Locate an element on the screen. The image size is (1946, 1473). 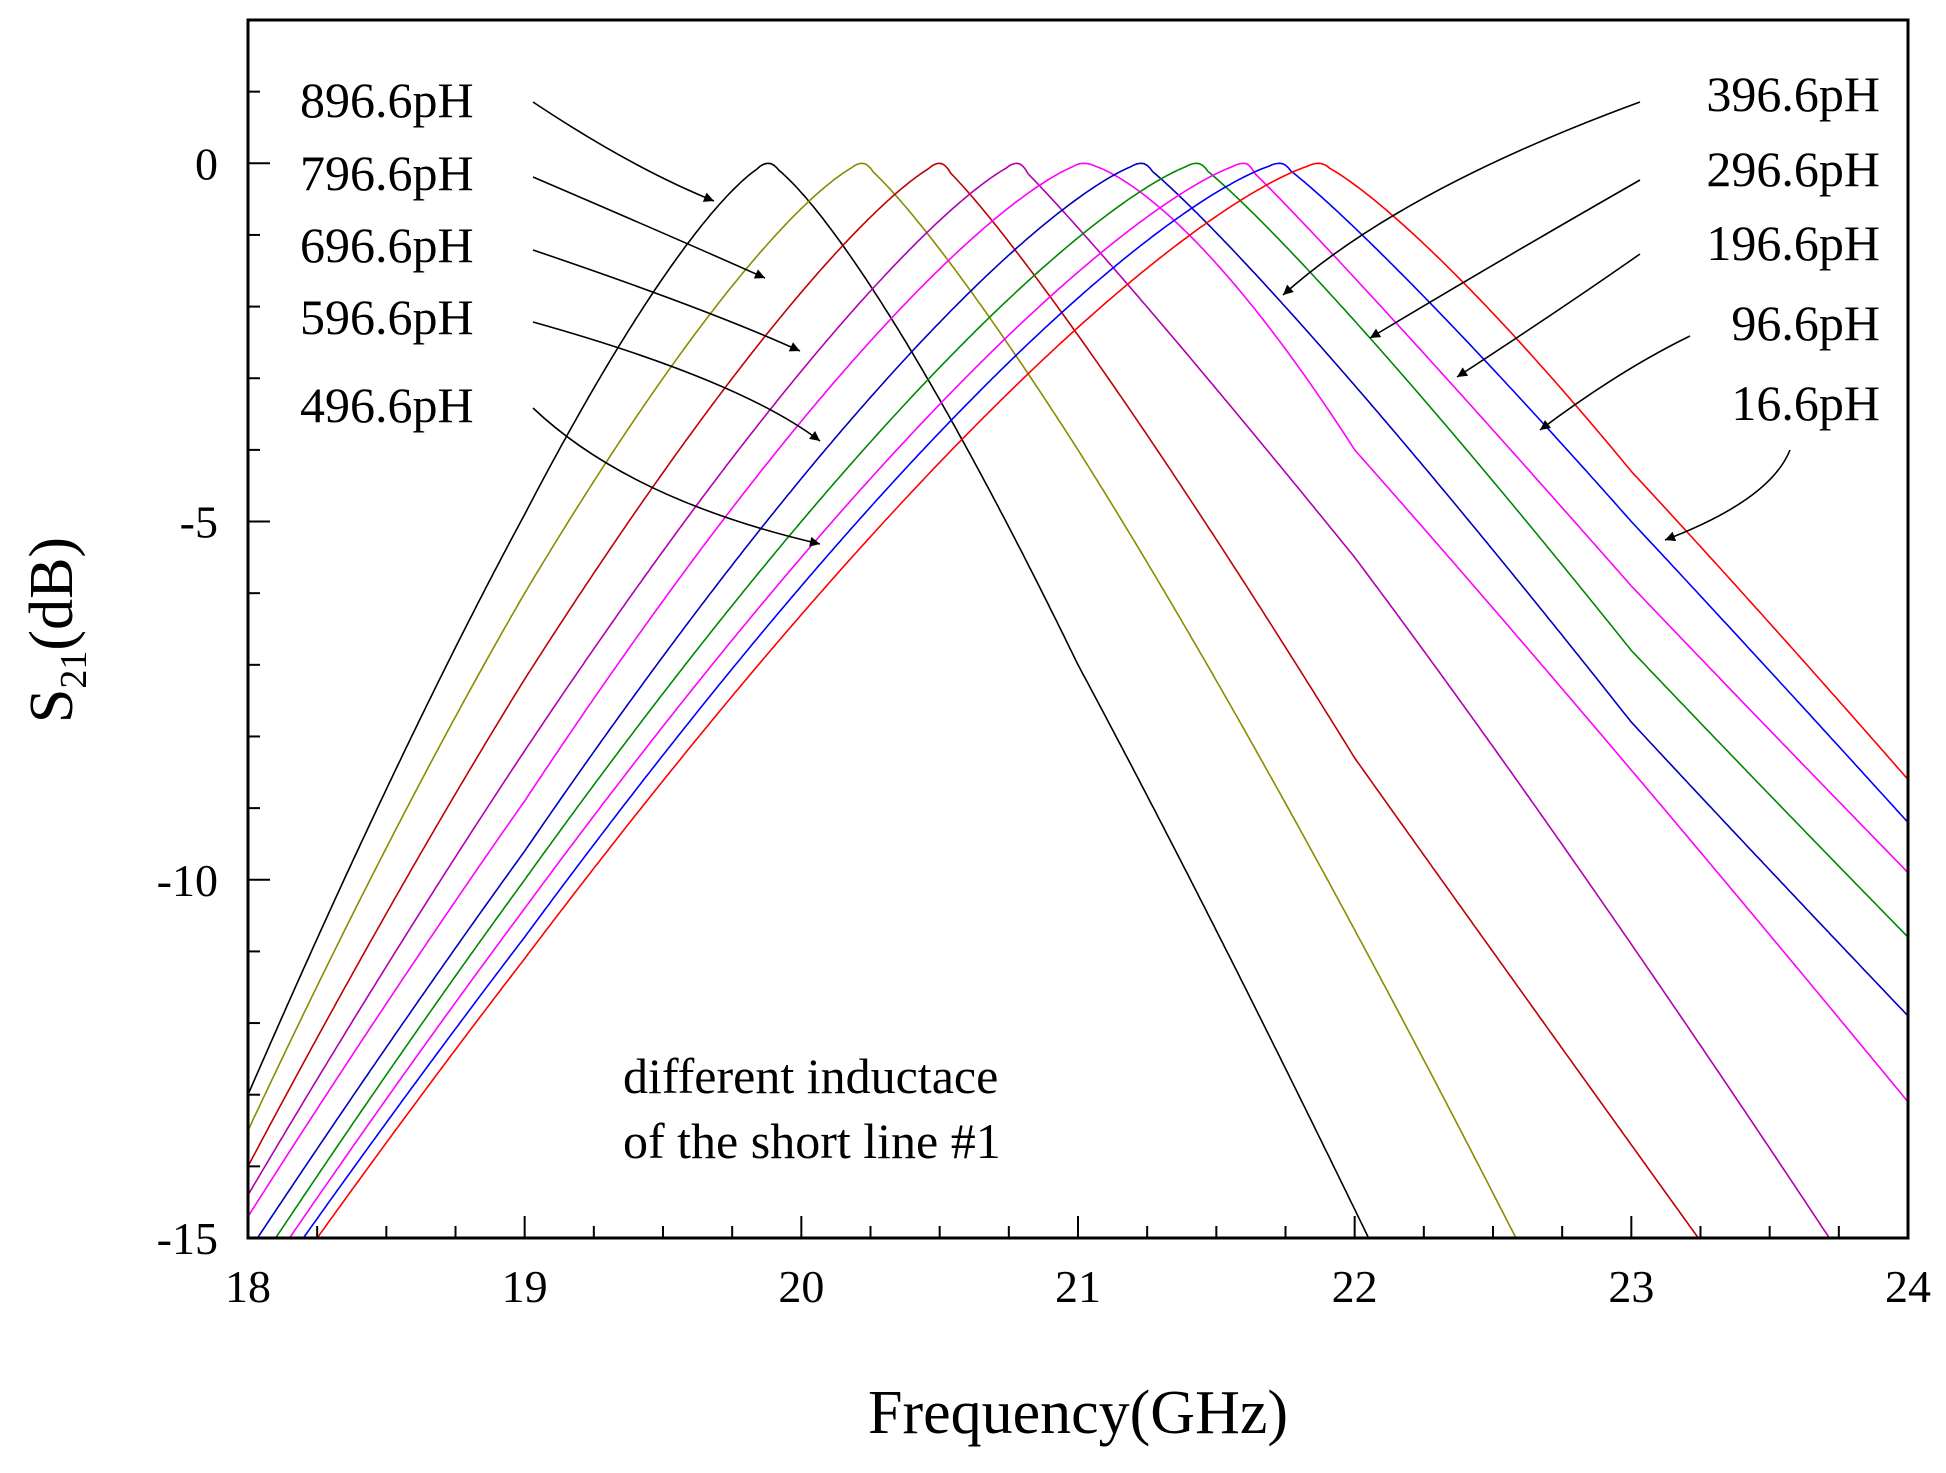
curve-label-896.6pH: 896.6pH is located at coordinates (387, 100).